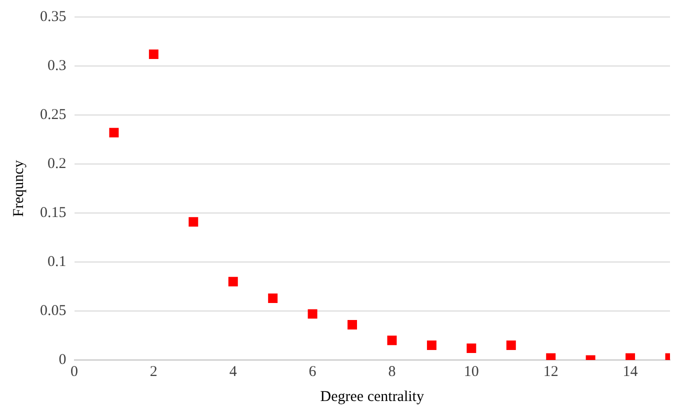  What do you see at coordinates (53, 114) in the screenshot?
I see `y-tick-label: 0.25` at bounding box center [53, 114].